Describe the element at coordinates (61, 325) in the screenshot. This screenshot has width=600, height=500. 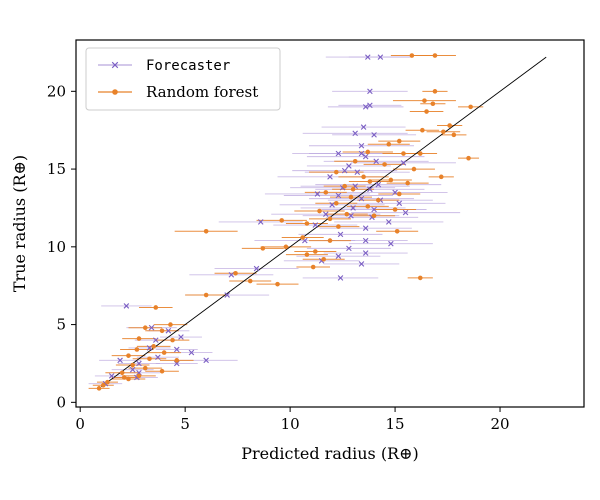
I see `y-tick-label: 5` at that location.